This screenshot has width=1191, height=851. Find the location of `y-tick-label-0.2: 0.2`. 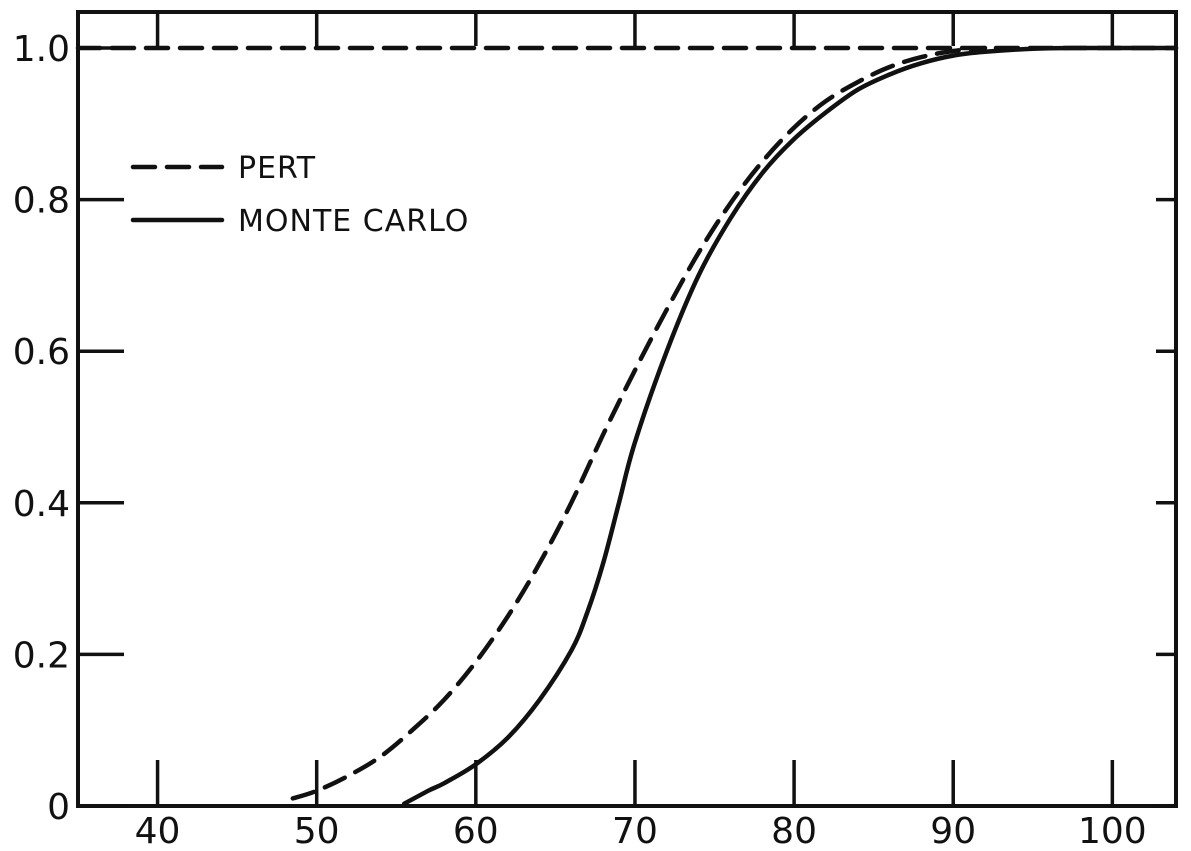

y-tick-label-0.2: 0.2 is located at coordinates (41, 655).